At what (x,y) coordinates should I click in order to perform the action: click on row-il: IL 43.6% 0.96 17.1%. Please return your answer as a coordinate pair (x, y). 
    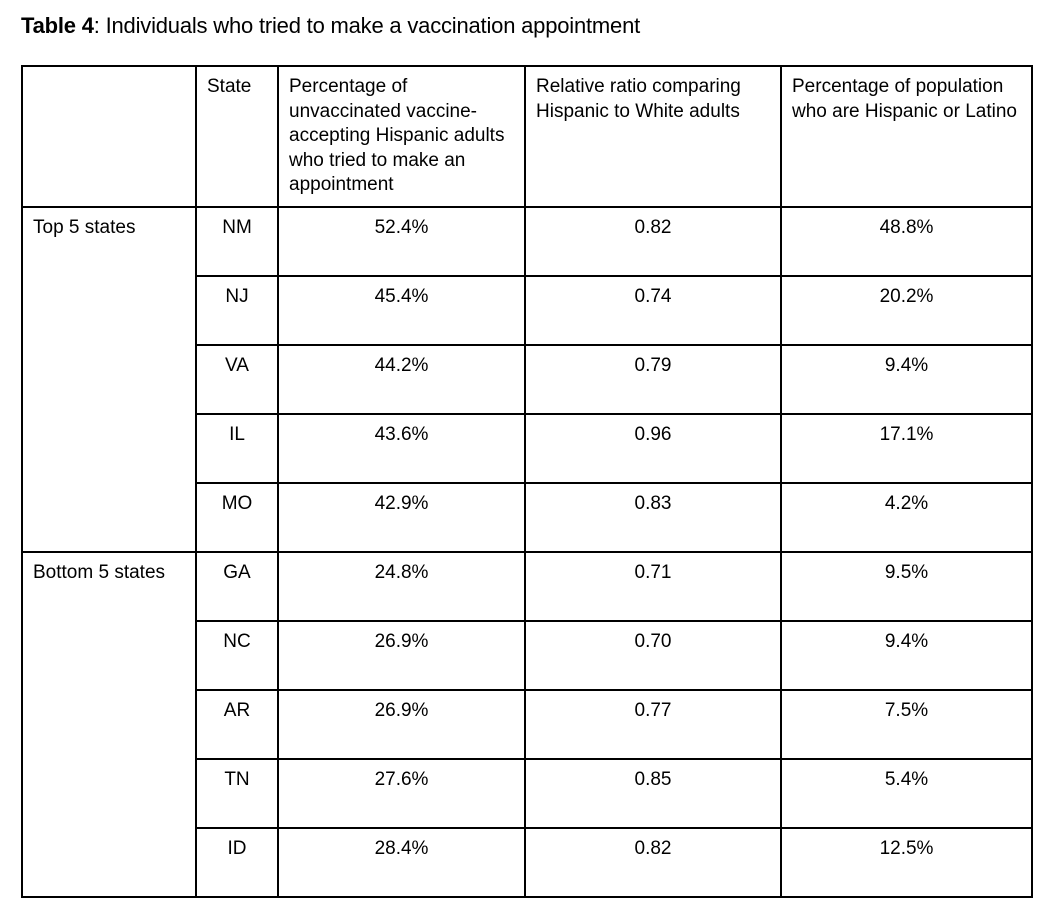
    Looking at the image, I should click on (527, 448).